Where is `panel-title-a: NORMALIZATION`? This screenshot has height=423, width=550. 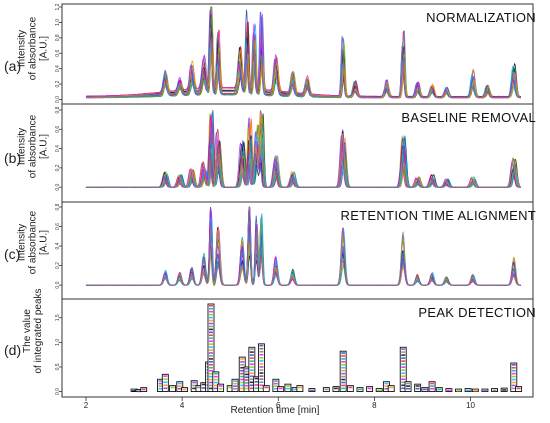
panel-title-a: NORMALIZATION is located at coordinates (481, 17).